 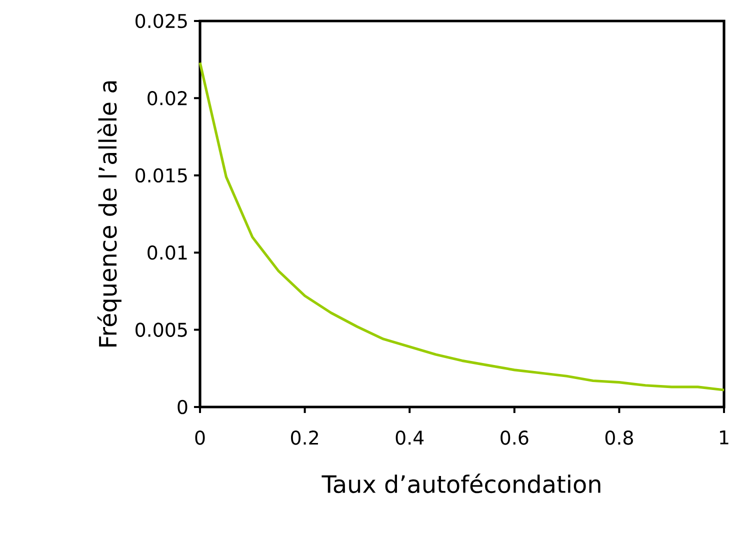 What do you see at coordinates (200, 437) in the screenshot?
I see `x-tick-label: 0` at bounding box center [200, 437].